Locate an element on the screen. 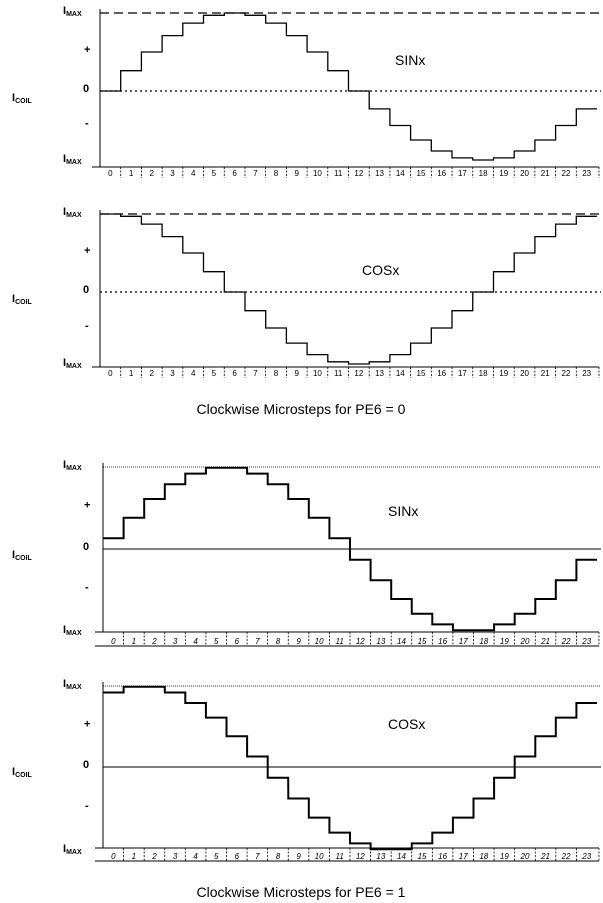 The height and width of the screenshot is (903, 603). series-title: SINx is located at coordinates (403, 511).